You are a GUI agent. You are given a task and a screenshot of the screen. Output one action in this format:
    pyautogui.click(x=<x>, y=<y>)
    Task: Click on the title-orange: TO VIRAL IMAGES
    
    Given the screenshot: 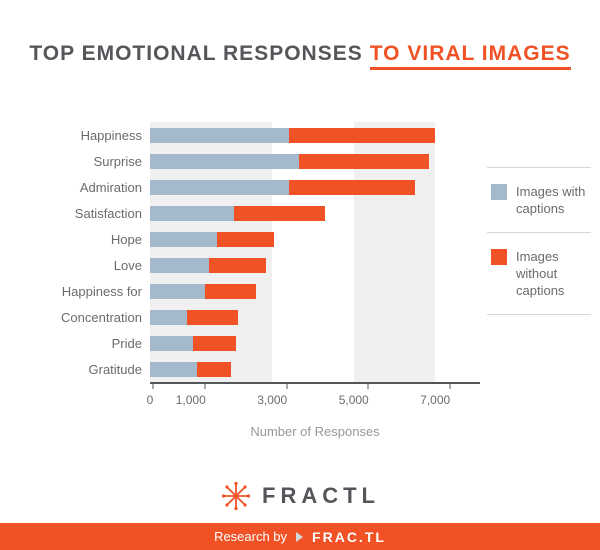 What is the action you would take?
    pyautogui.click(x=470, y=56)
    